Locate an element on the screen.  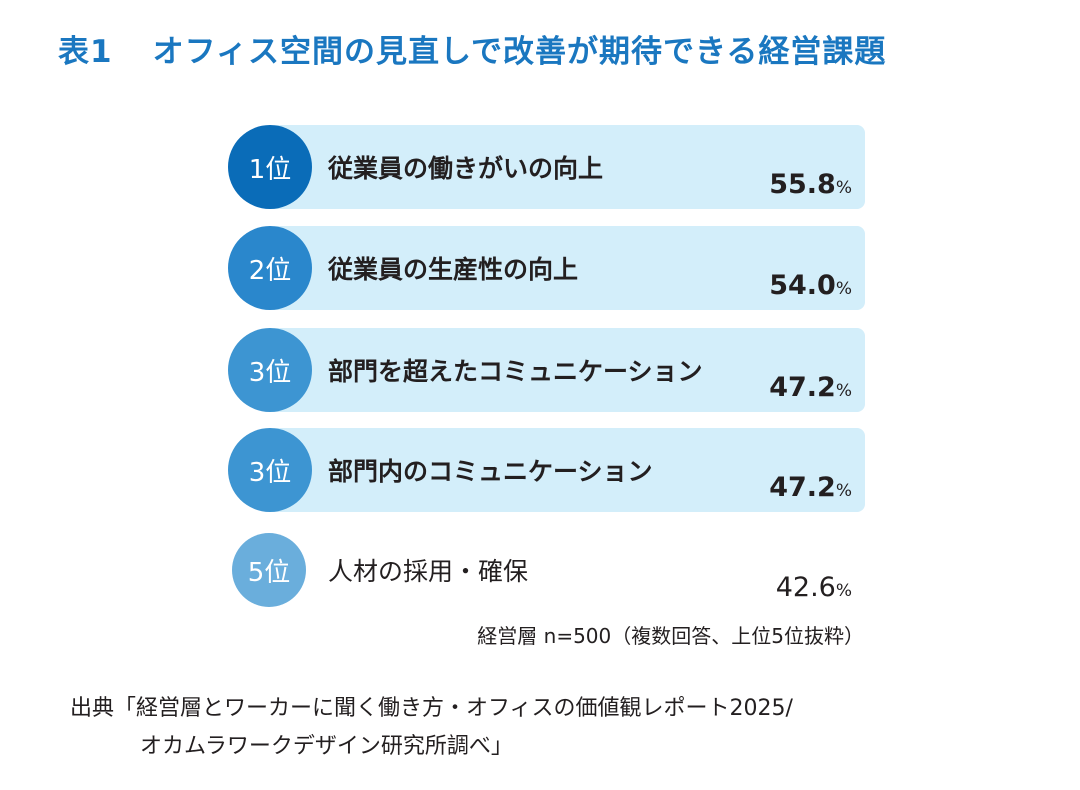
rank-badge: 5位 is located at coordinates (269, 570).